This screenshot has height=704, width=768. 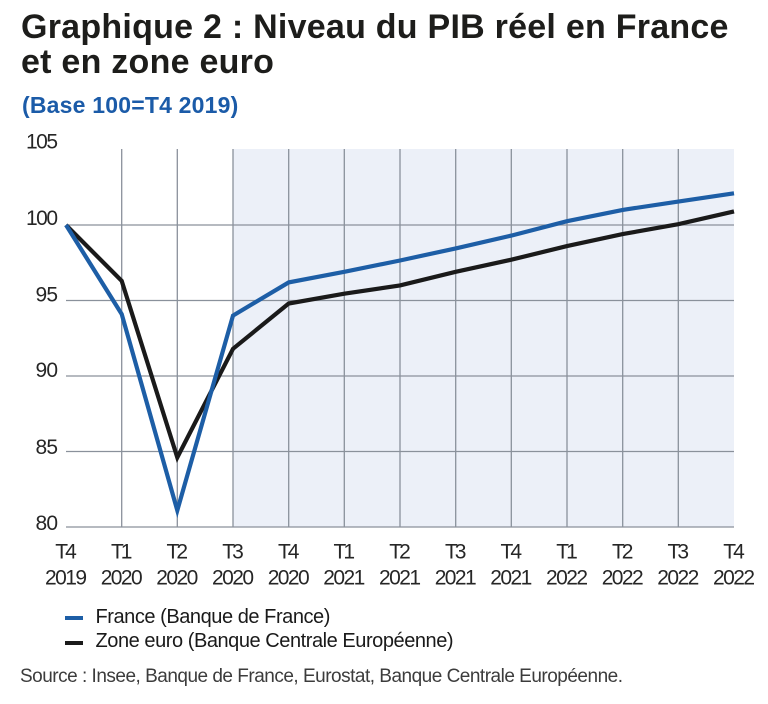 I want to click on svg-text: 95, so click(x=47, y=295).